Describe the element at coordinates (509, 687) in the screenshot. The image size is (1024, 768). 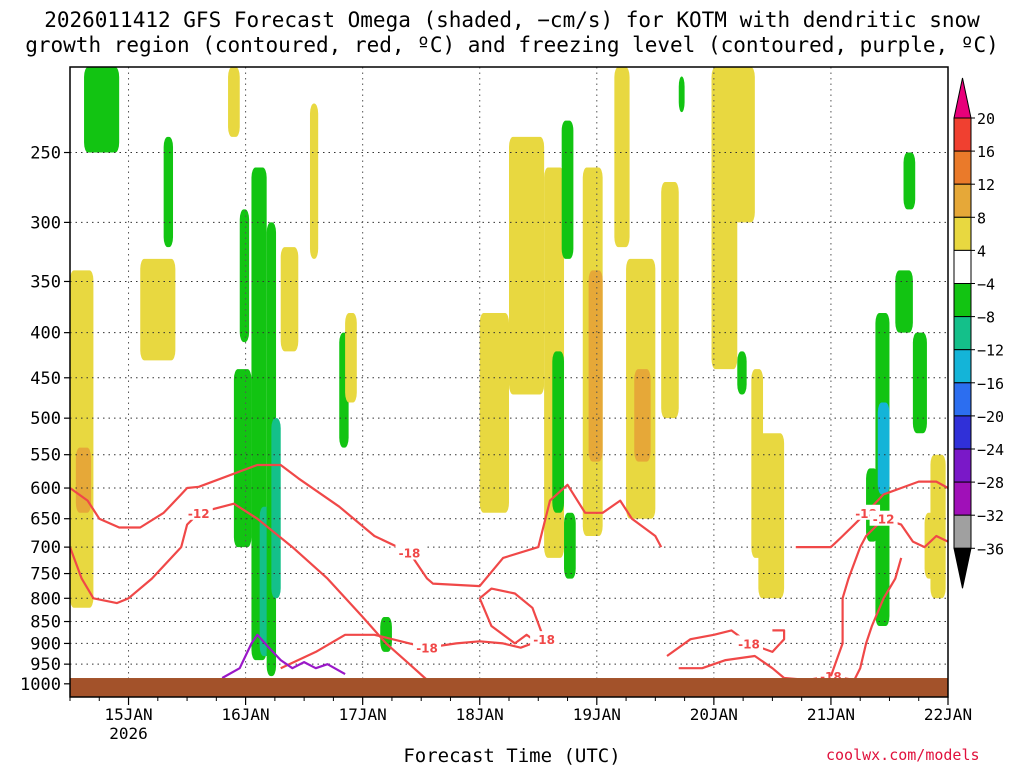
I see `terrain-band` at that location.